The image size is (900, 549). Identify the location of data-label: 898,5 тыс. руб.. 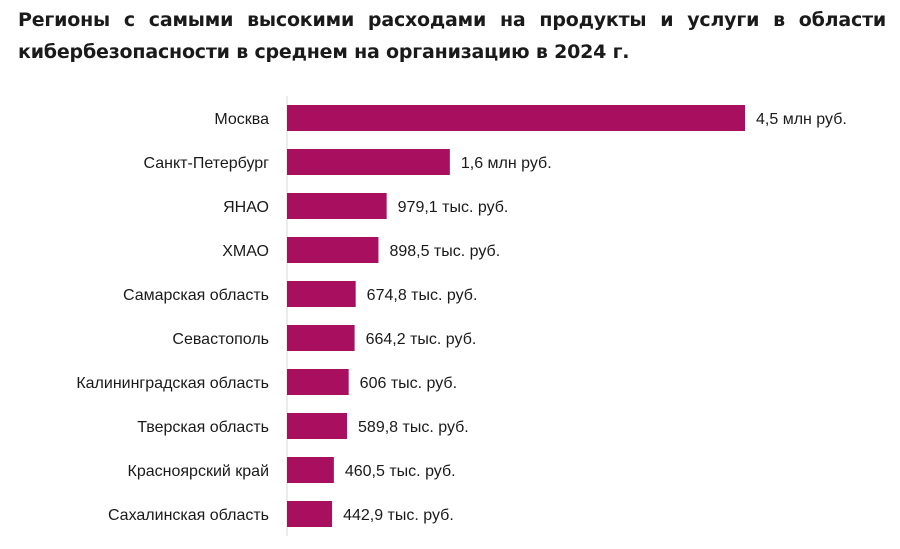
(444, 251).